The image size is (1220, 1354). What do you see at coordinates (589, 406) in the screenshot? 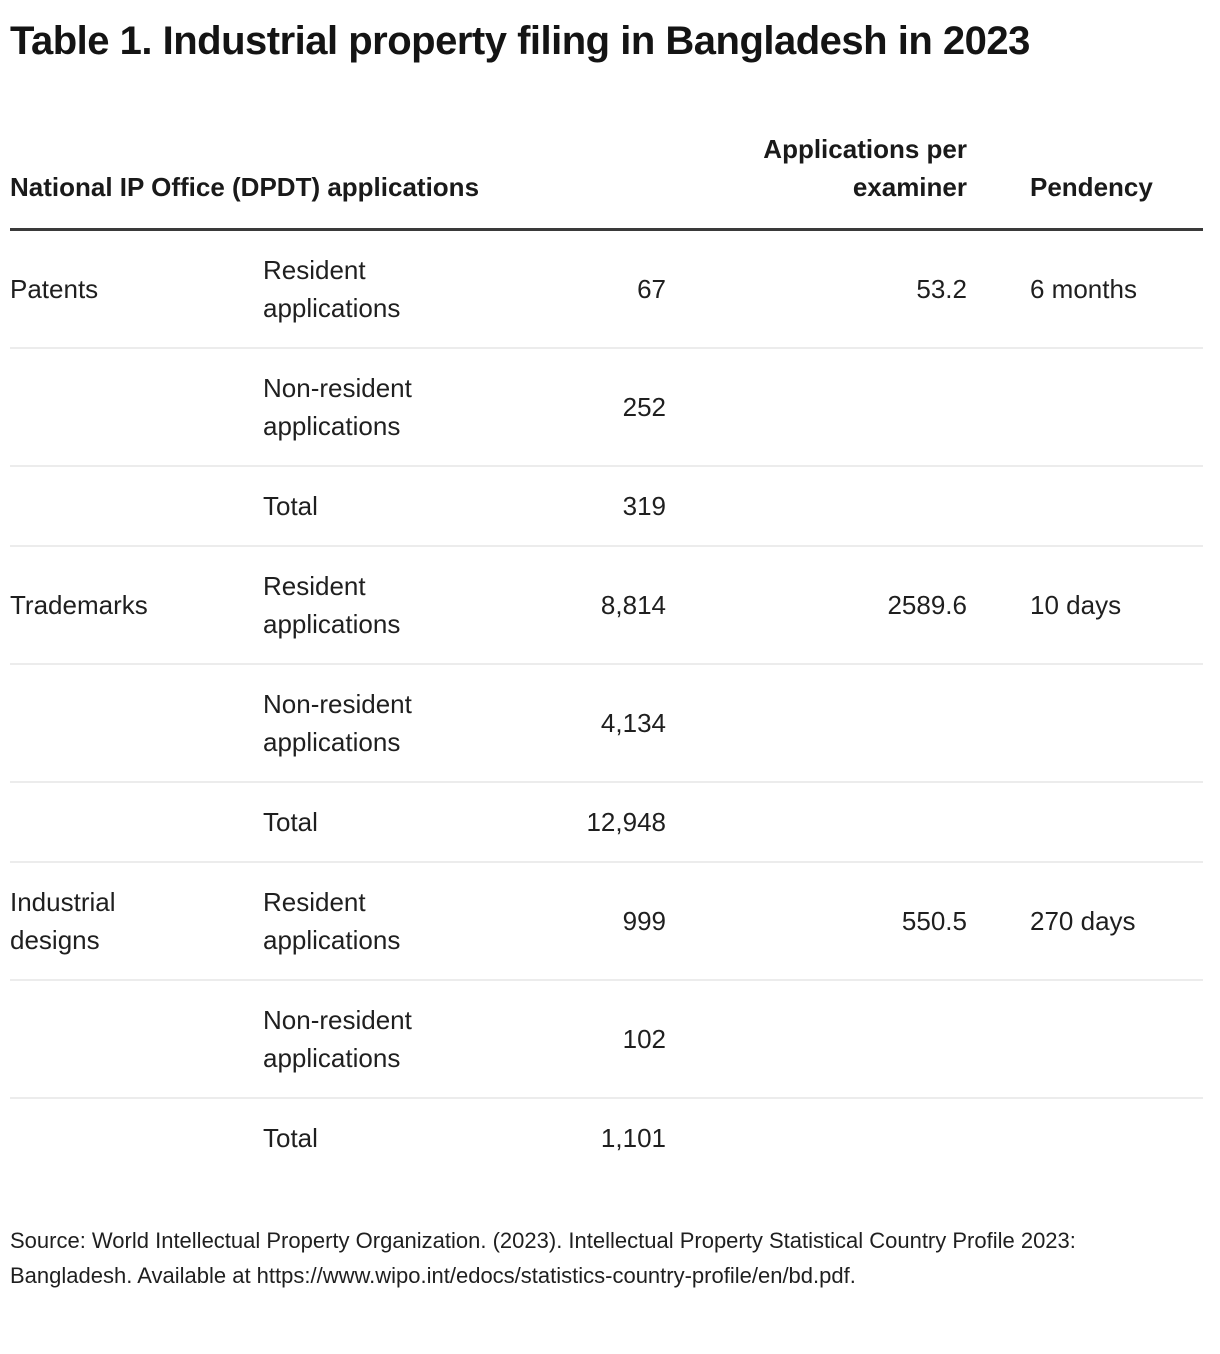
I see `applications-count: 252` at bounding box center [589, 406].